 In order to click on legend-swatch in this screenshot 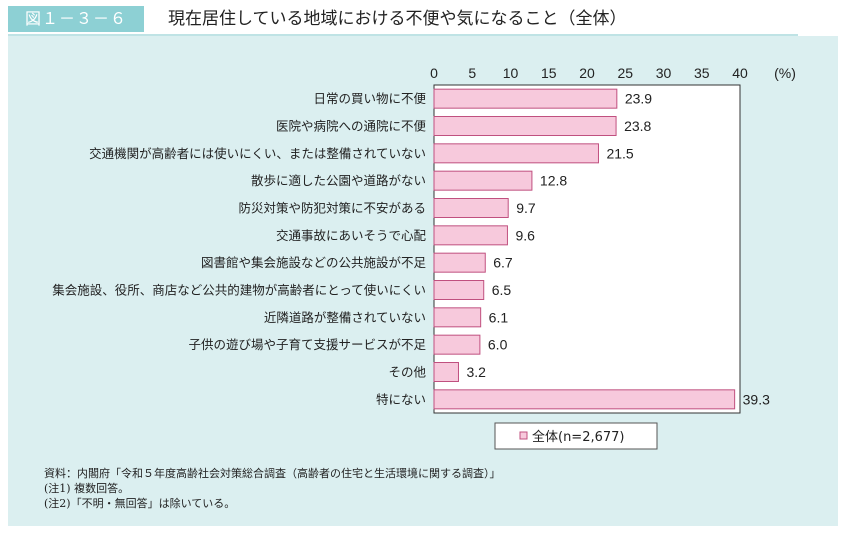, I will do `click(523, 435)`.